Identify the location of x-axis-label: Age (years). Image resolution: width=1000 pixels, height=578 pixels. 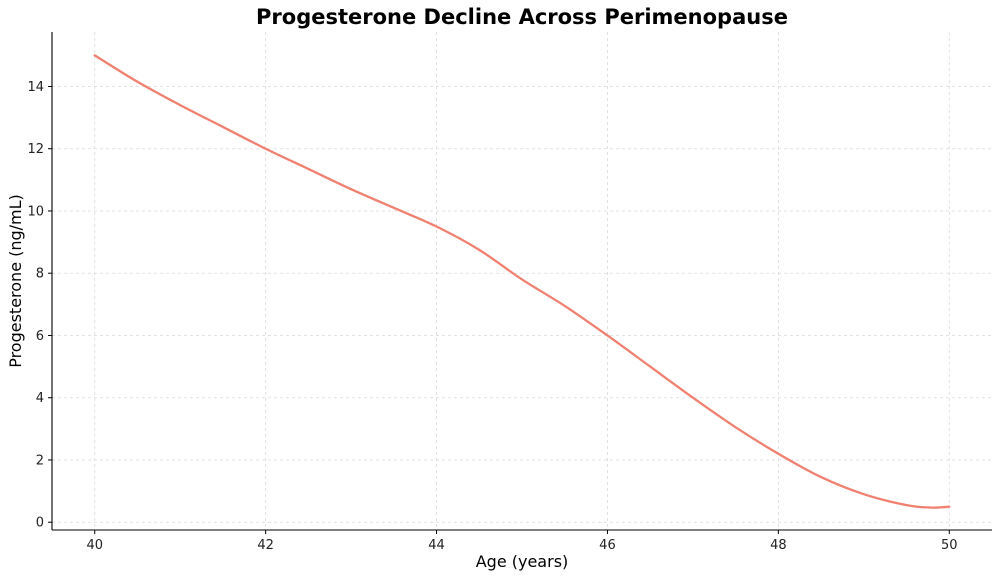
(522, 561).